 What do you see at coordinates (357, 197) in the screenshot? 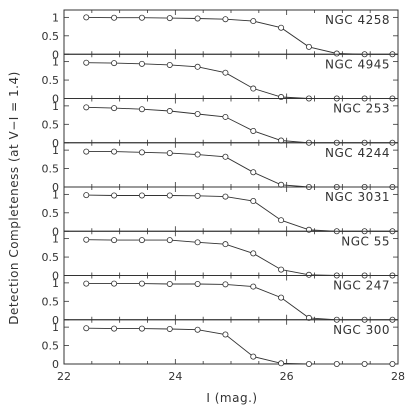
I see `series-label: NGC 3031` at bounding box center [357, 197].